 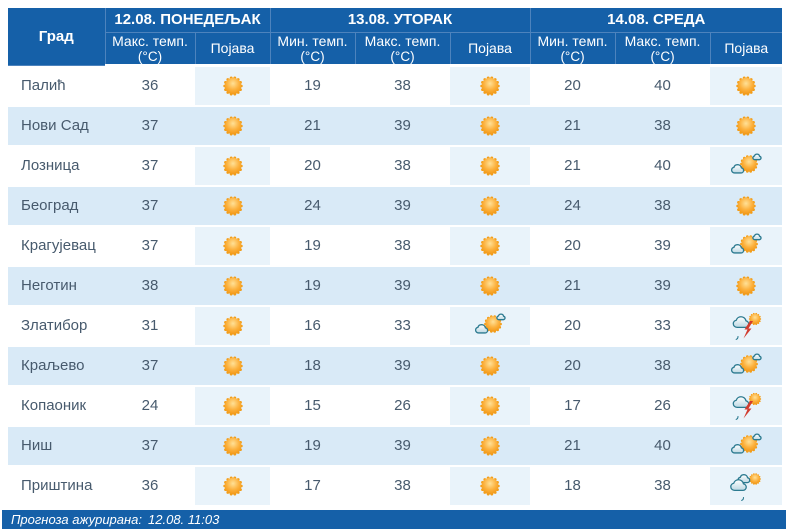 I want to click on tuesday-min-cell: 20, so click(x=312, y=166).